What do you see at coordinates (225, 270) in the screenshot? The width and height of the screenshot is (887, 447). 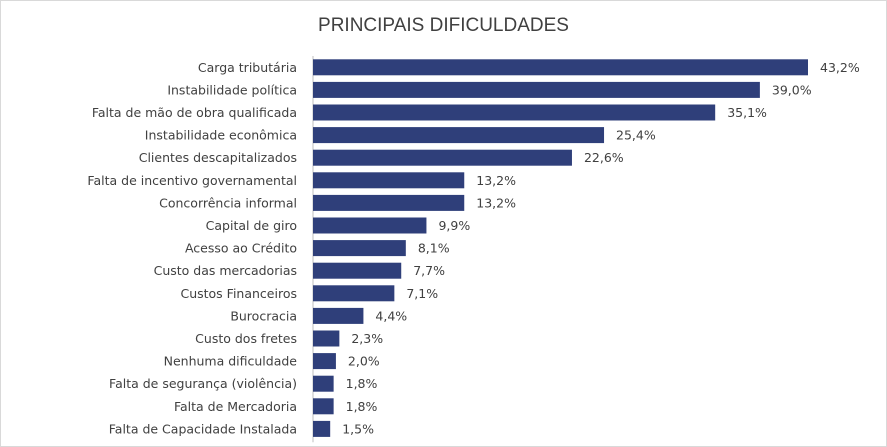 I see `category-label: Custo das mercadorias` at bounding box center [225, 270].